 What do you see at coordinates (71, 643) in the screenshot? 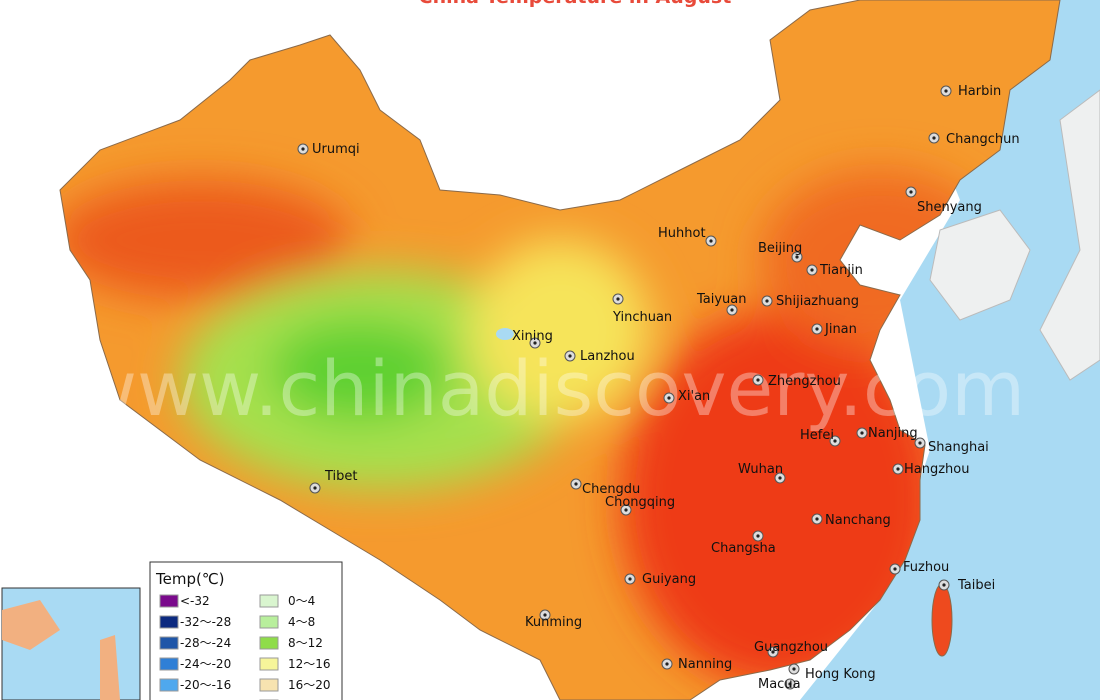
I see `inset-map` at bounding box center [71, 643].